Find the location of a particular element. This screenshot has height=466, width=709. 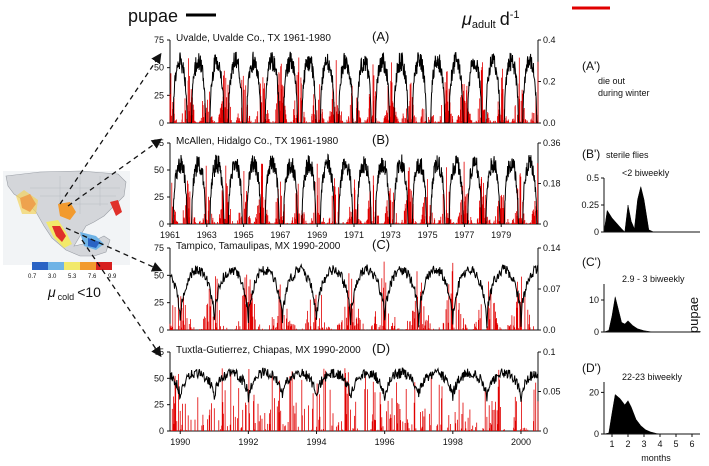

panel-title: McAllen, Hidalgo Co., TX 1961-1980 is located at coordinates (257, 141).